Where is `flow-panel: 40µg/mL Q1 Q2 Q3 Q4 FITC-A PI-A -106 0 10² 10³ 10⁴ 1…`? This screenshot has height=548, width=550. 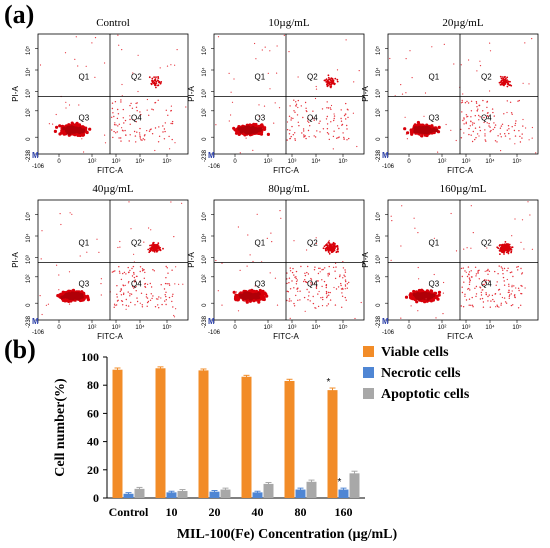
flow-panel: 40µg/mL Q1 Q2 Q3 Q4 FITC-A PI-A -106 0 10² 10³ 10⁴ 1… is located at coordinates (100, 261).